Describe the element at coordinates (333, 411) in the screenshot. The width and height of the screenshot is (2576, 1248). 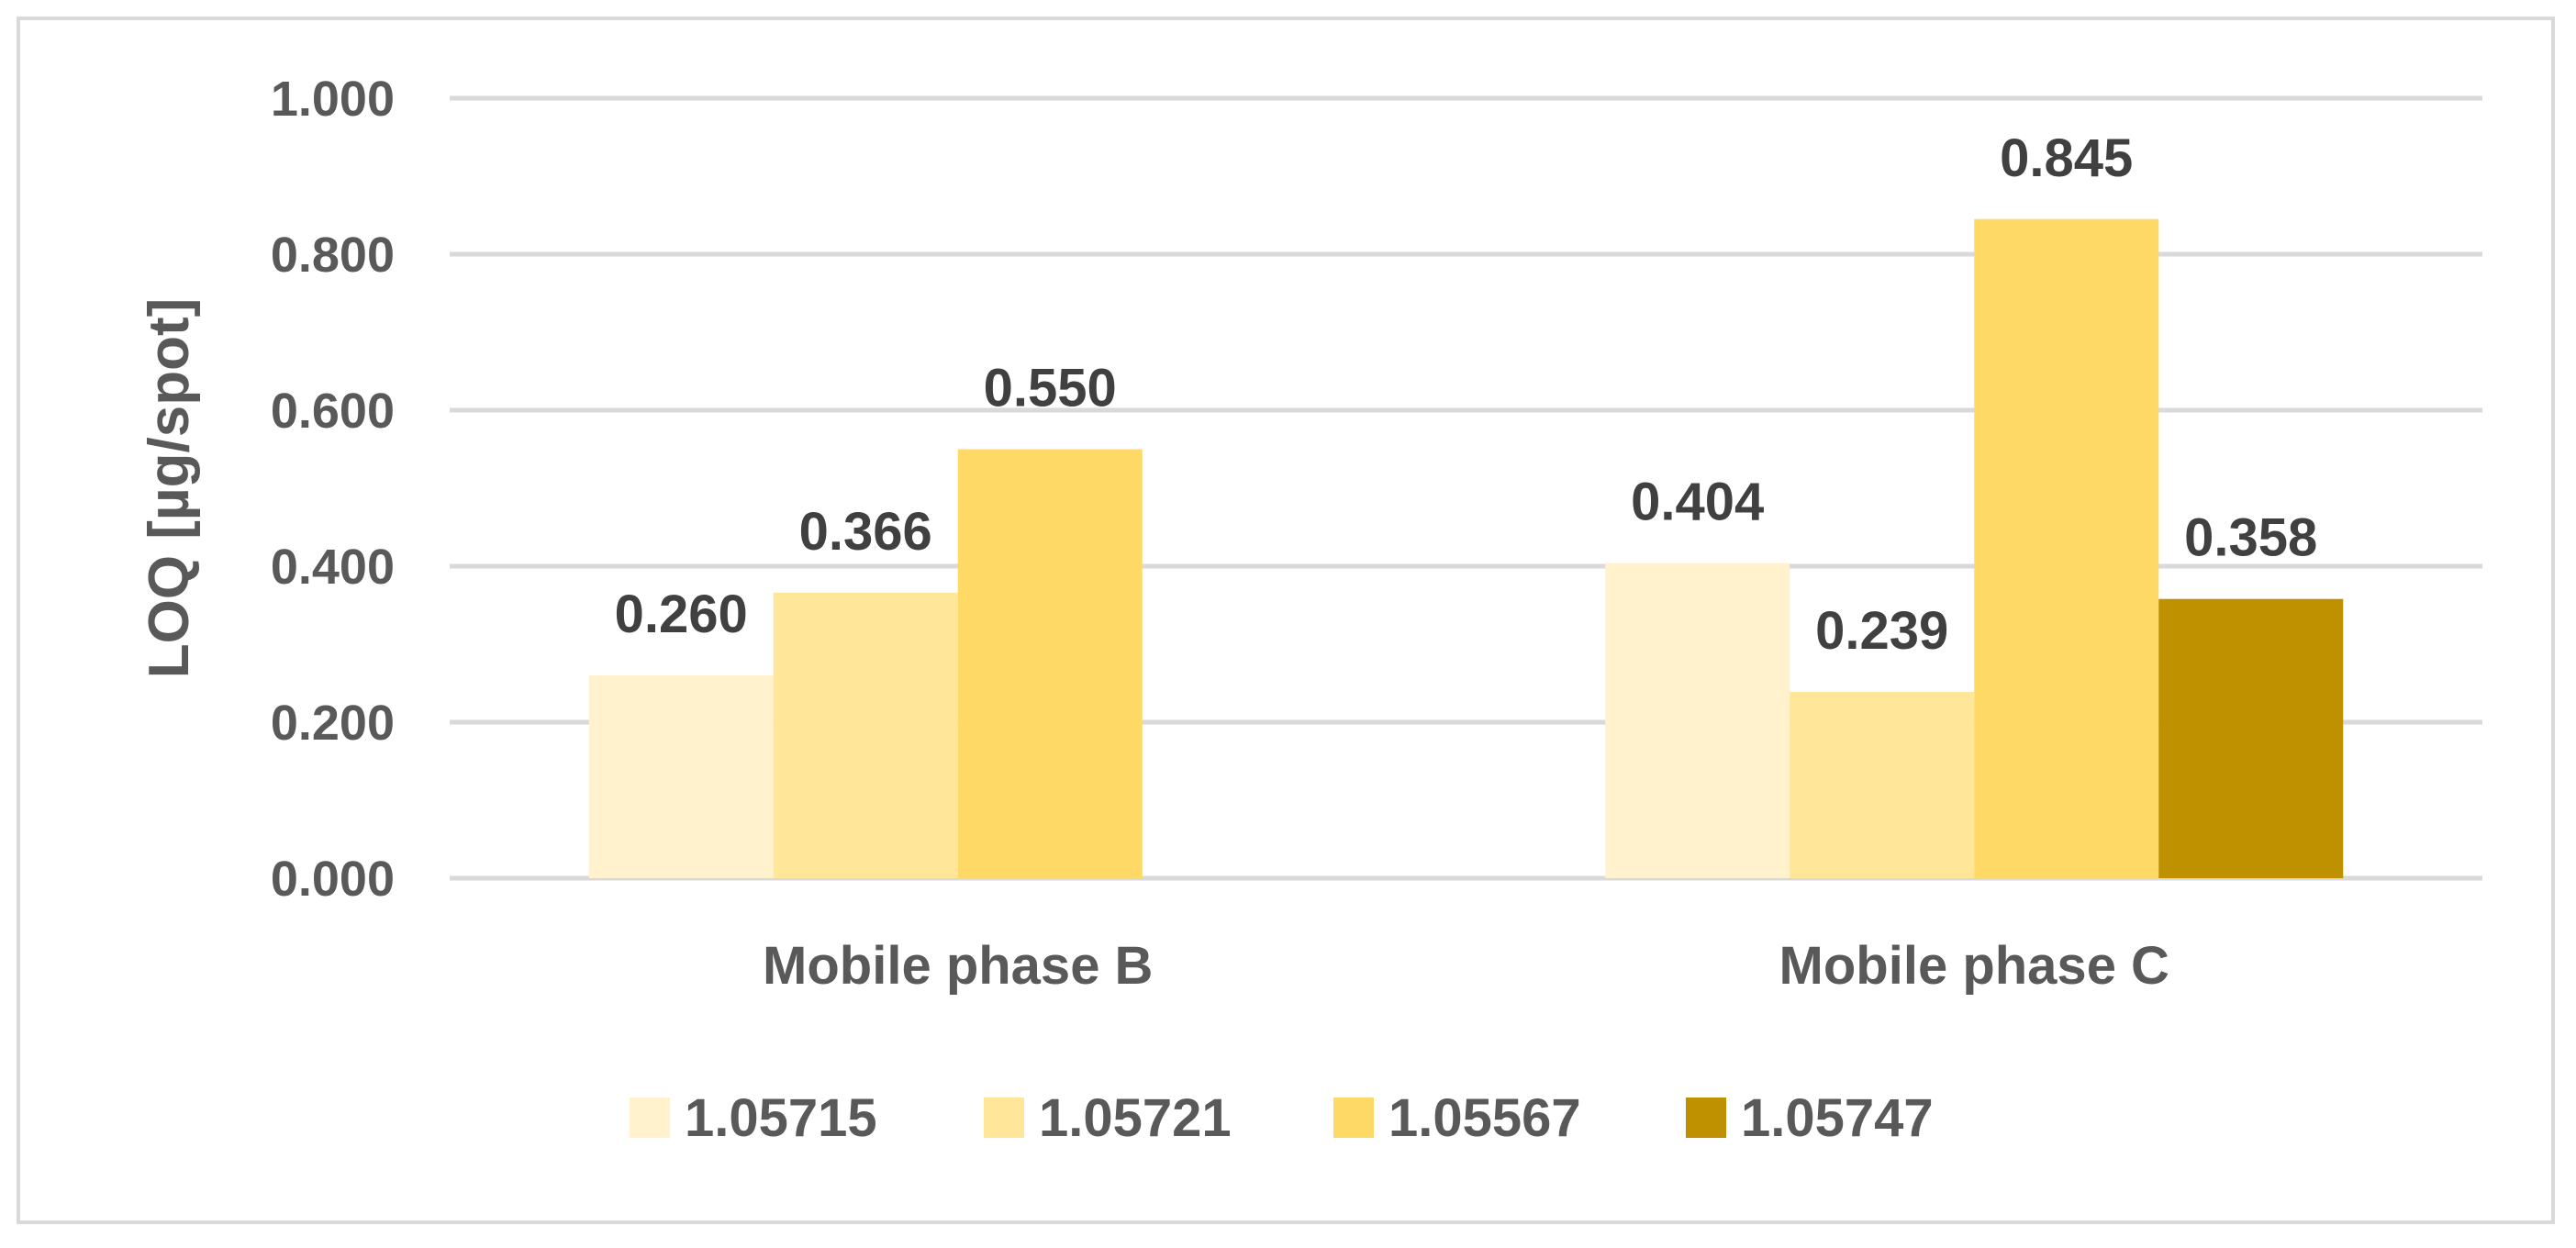
I see `y-tick-label: 0.600` at that location.